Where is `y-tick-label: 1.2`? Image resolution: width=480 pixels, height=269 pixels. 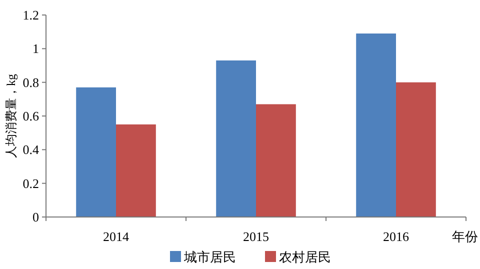
y-tick-label: 1.2 is located at coordinates (30, 15).